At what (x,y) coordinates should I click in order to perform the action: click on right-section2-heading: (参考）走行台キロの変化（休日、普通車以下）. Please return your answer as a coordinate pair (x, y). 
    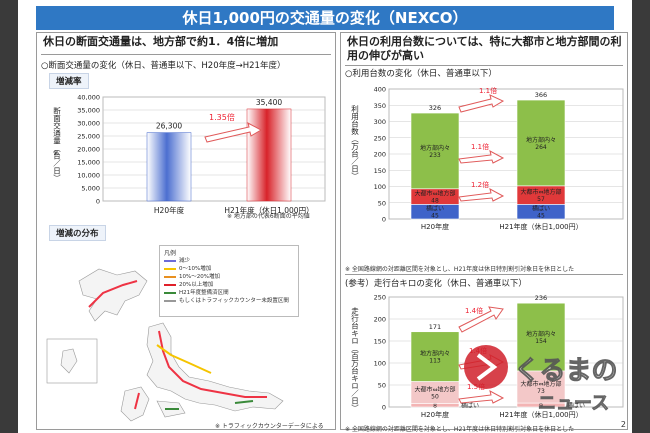
    Looking at the image, I should click on (436, 284).